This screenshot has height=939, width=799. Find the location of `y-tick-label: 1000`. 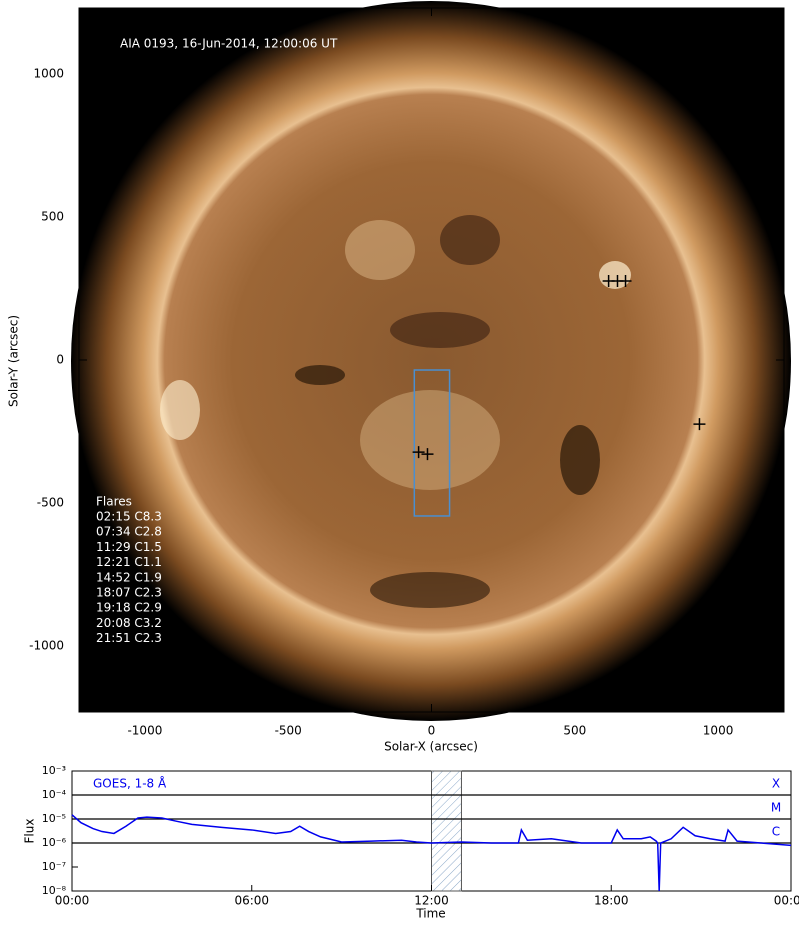

y-tick-label: 1000 is located at coordinates (48, 73).